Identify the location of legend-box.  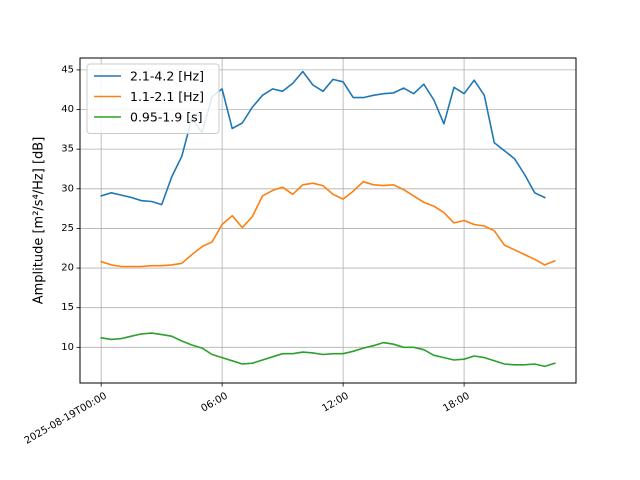
(153, 98).